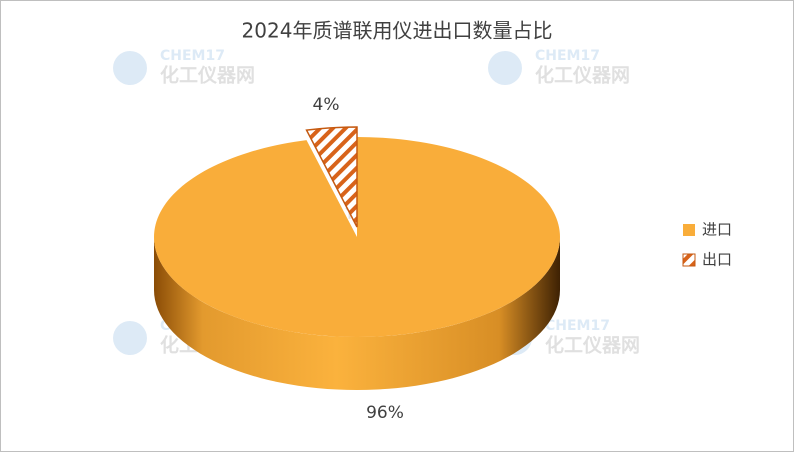 This screenshot has height=452, width=794. What do you see at coordinates (397, 31) in the screenshot?
I see `chart-title: 2024年质谱联用仪进出口数量占比` at bounding box center [397, 31].